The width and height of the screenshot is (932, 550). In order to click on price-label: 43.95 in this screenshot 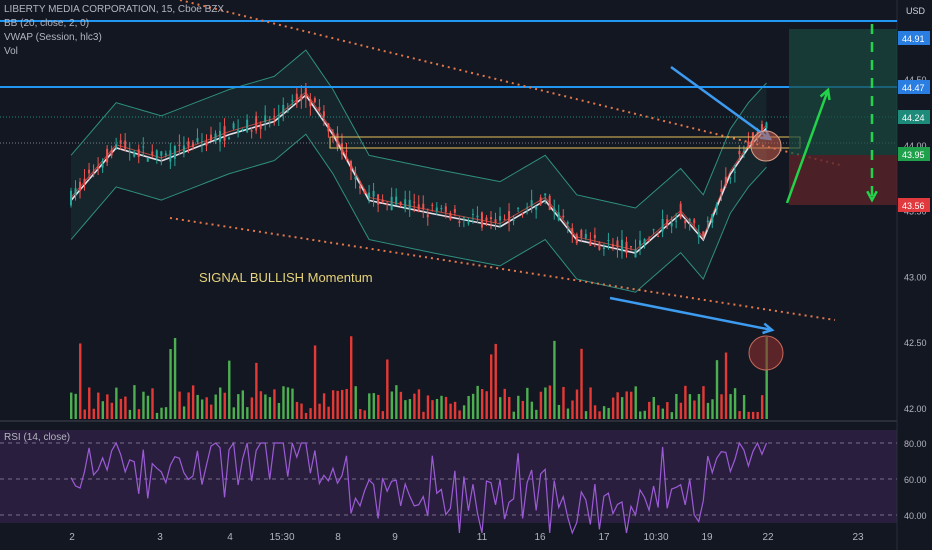, I will do `click(913, 155)`.